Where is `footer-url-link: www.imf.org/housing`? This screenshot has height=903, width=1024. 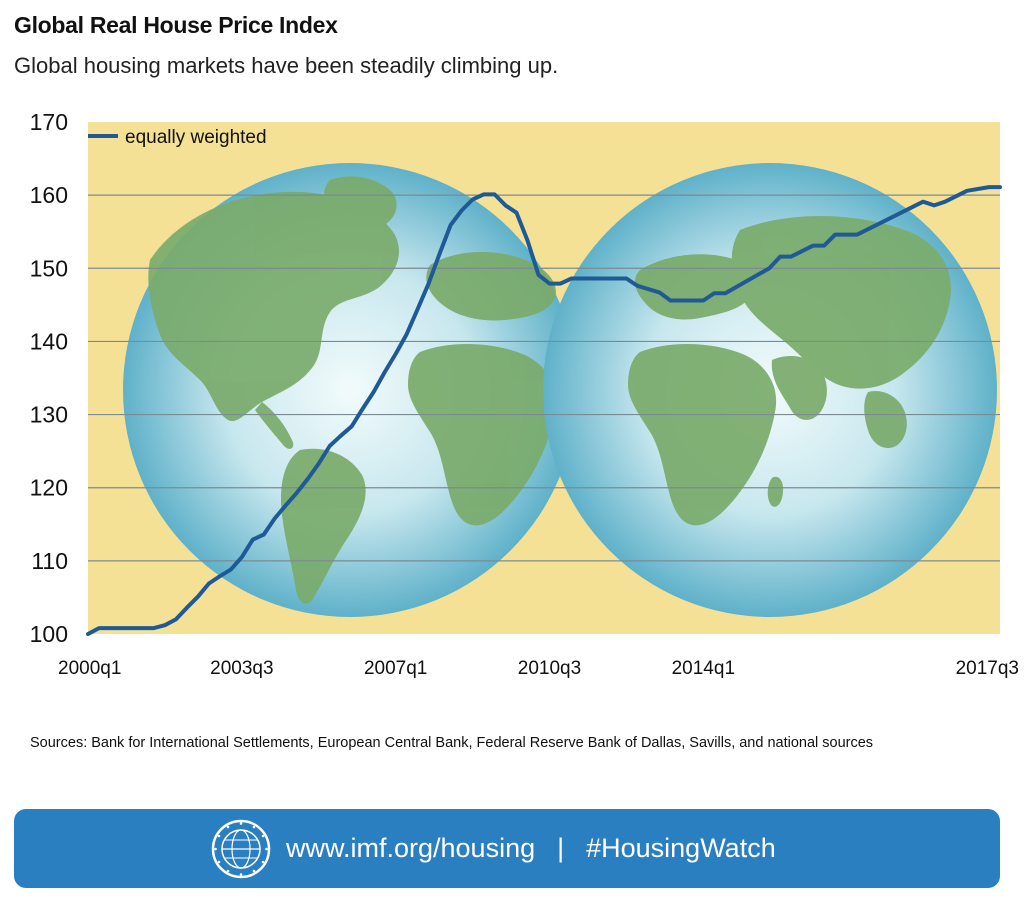
footer-url-link: www.imf.org/housing is located at coordinates (411, 848).